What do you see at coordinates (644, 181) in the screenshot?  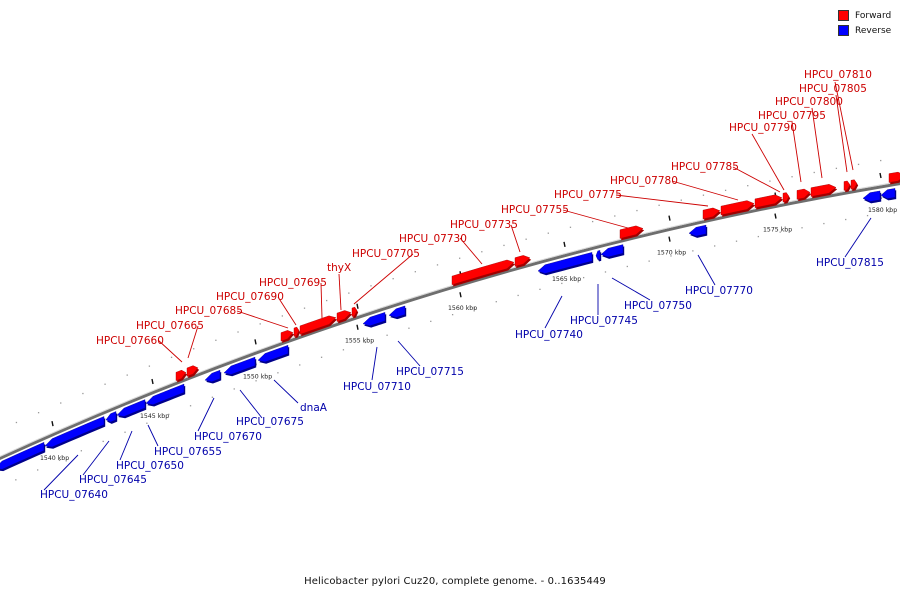 I see `gene-label: HPCU_07780` at bounding box center [644, 181].